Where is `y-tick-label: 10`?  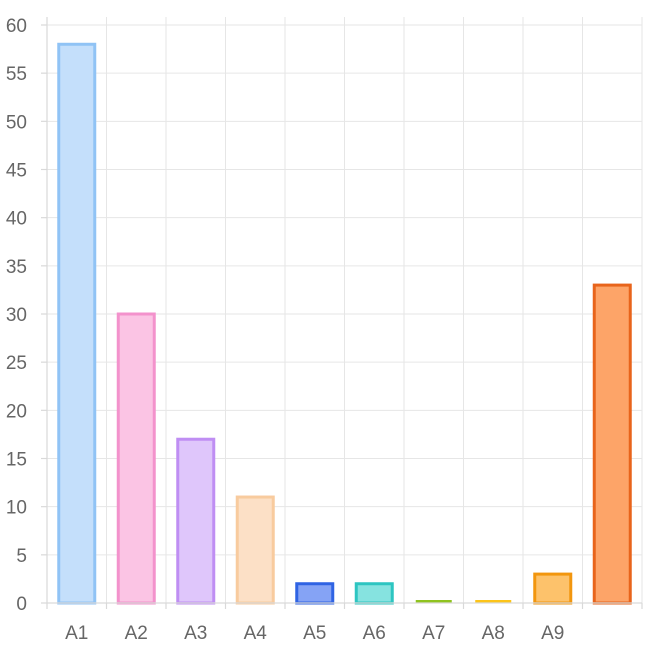
y-tick-label: 10 is located at coordinates (16, 508).